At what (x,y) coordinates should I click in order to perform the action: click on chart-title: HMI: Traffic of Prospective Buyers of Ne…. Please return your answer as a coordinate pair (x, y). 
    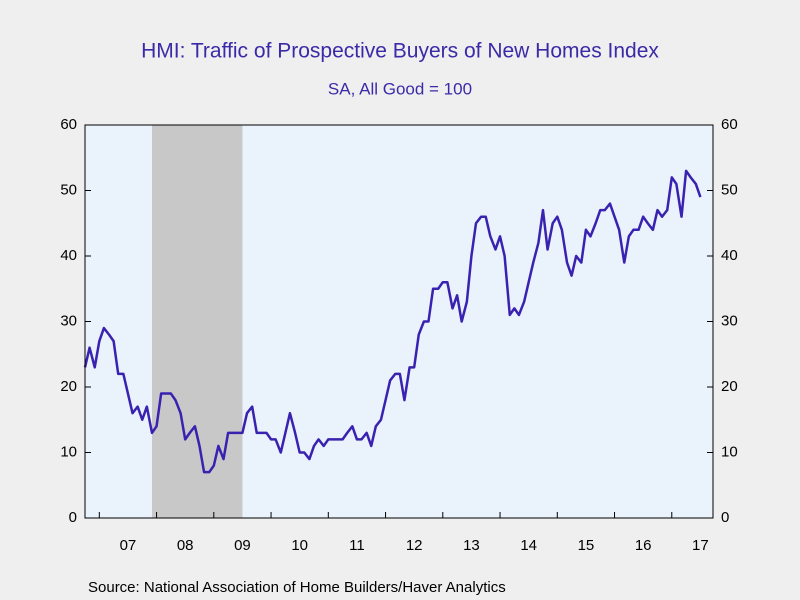
    Looking at the image, I should click on (400, 51).